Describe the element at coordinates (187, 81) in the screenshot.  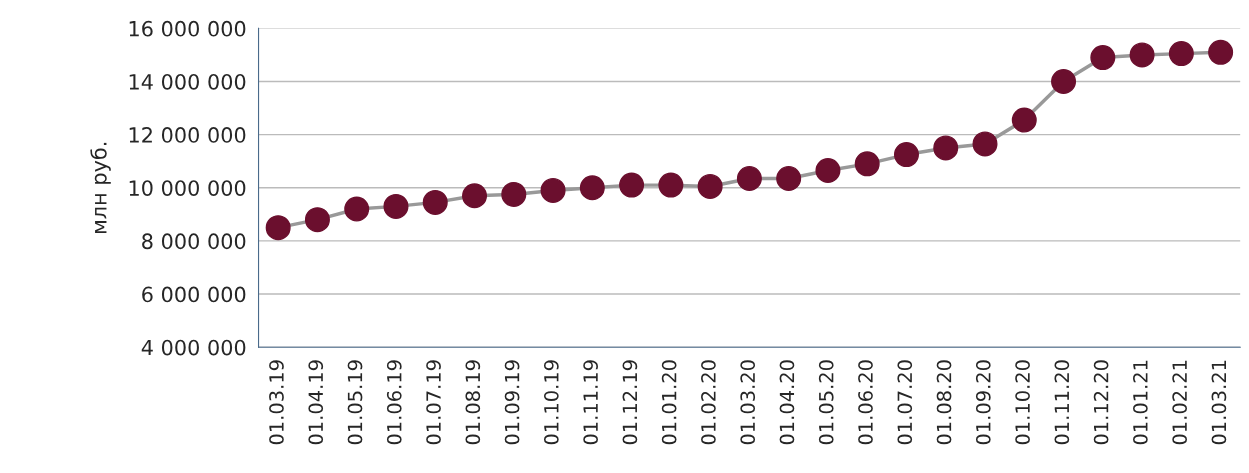
I see `y-tick-label: 14 000 000` at that location.